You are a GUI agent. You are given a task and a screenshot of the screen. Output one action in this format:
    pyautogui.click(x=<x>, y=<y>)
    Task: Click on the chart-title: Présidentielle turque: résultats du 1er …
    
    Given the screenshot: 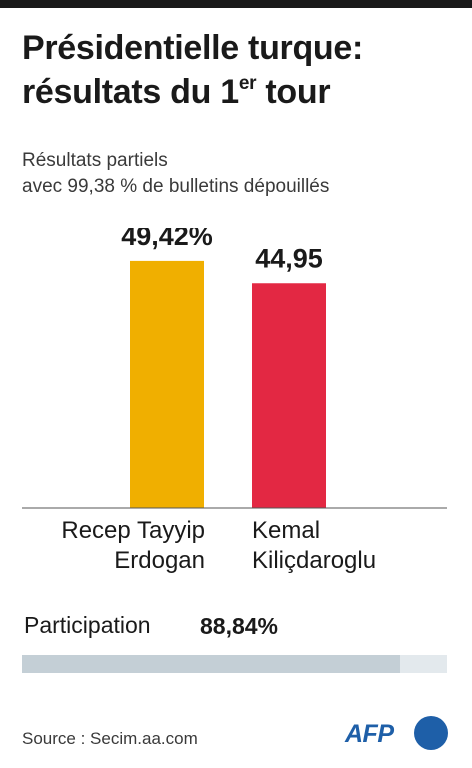 What is the action you would take?
    pyautogui.click(x=242, y=70)
    